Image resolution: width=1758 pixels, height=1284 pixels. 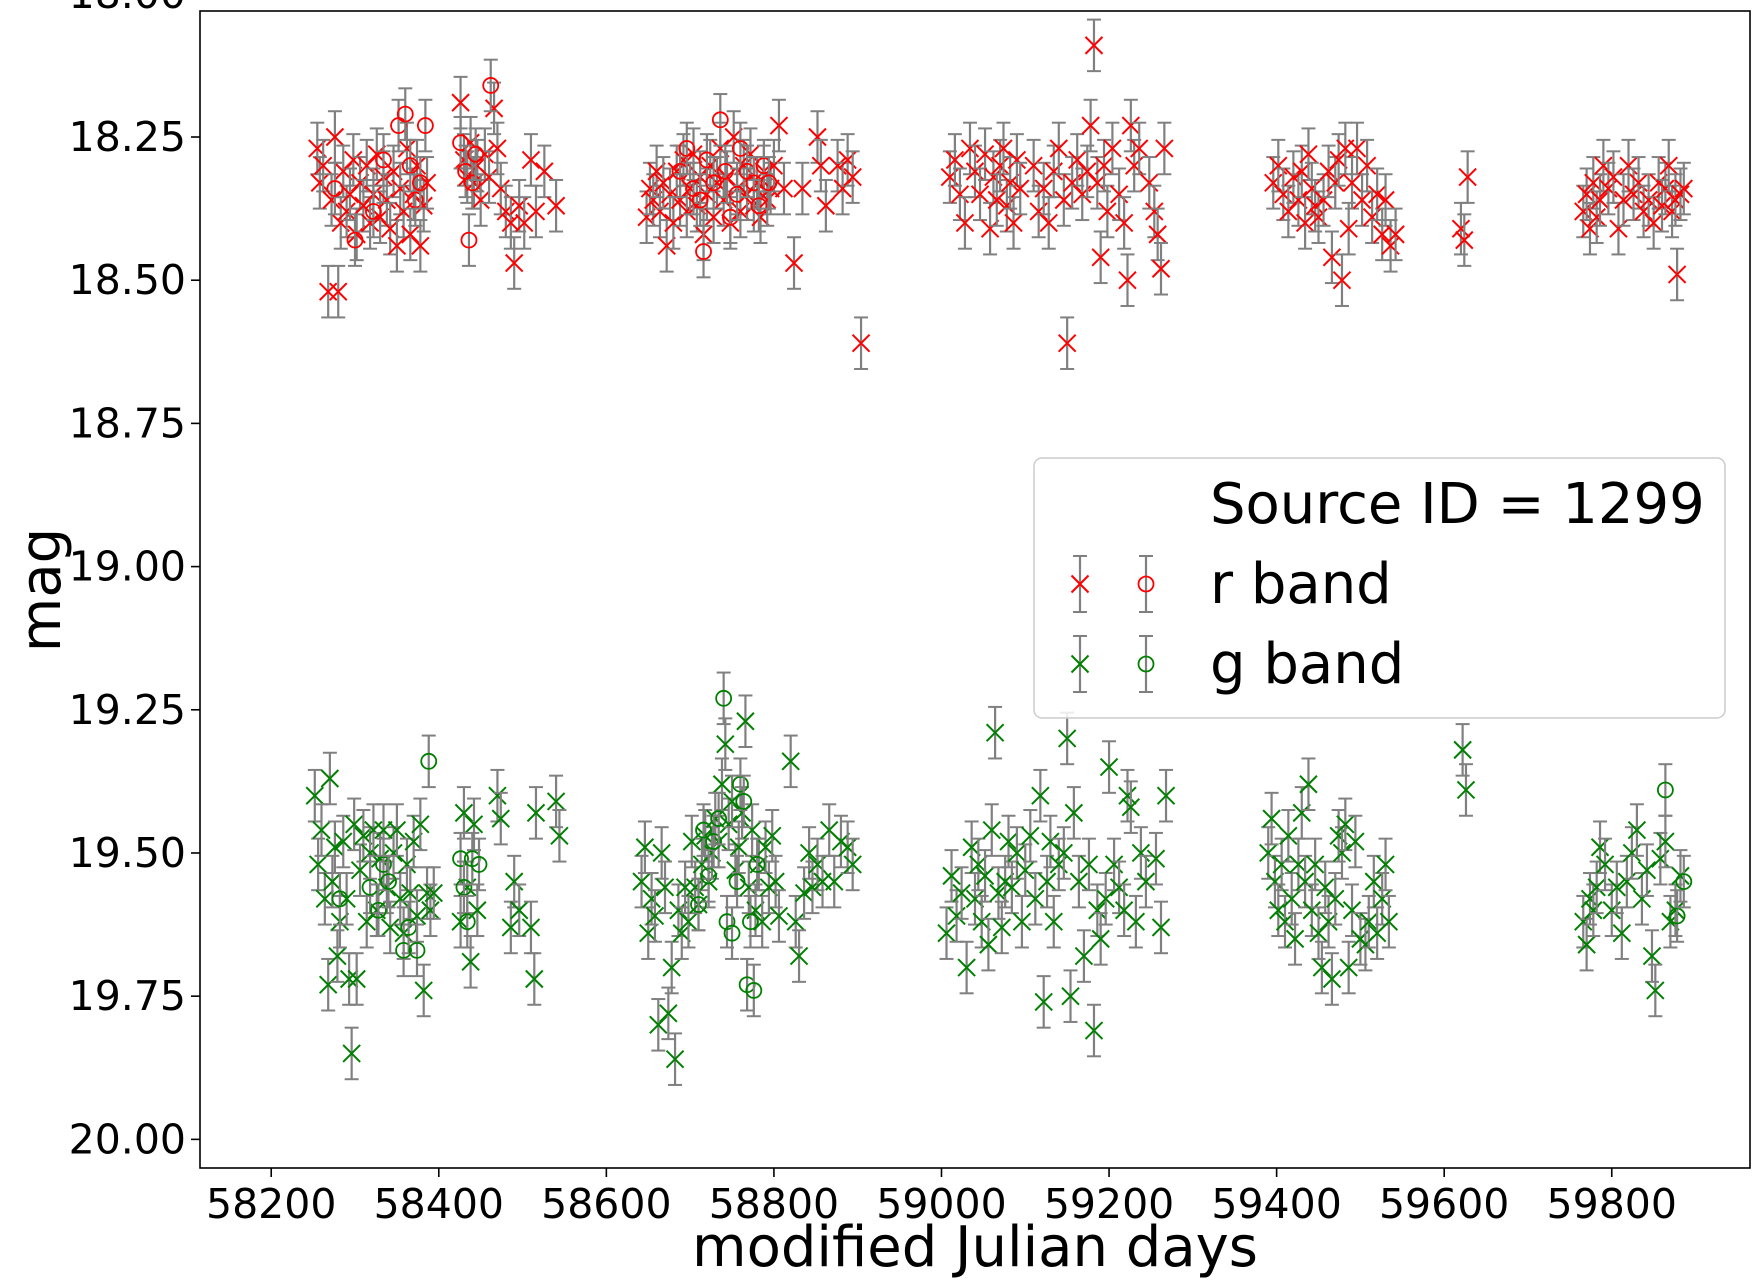 What do you see at coordinates (1677, 916) in the screenshot?
I see `g-band-o-point-30-error-bar` at bounding box center [1677, 916].